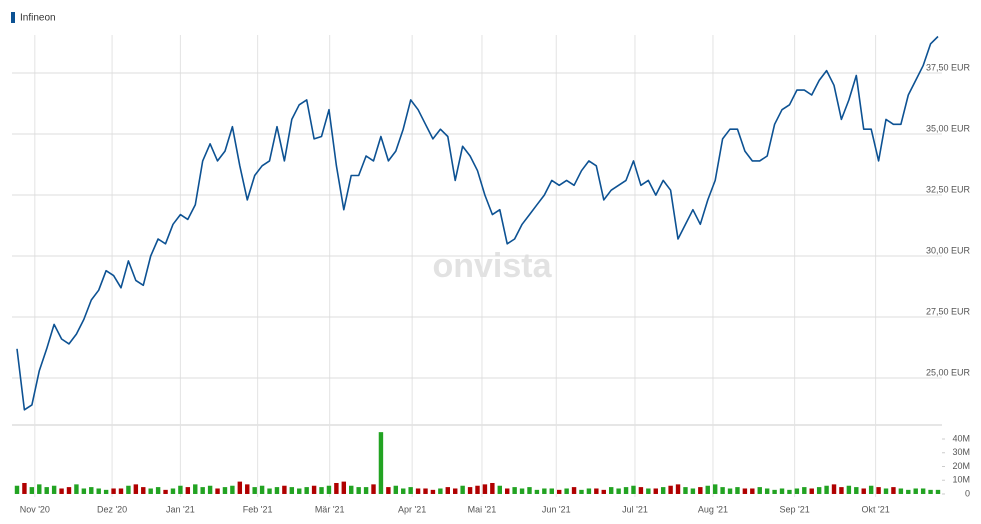  Describe the element at coordinates (948, 372) in the screenshot. I see `y-tick-label: 25,00 EUR` at that location.